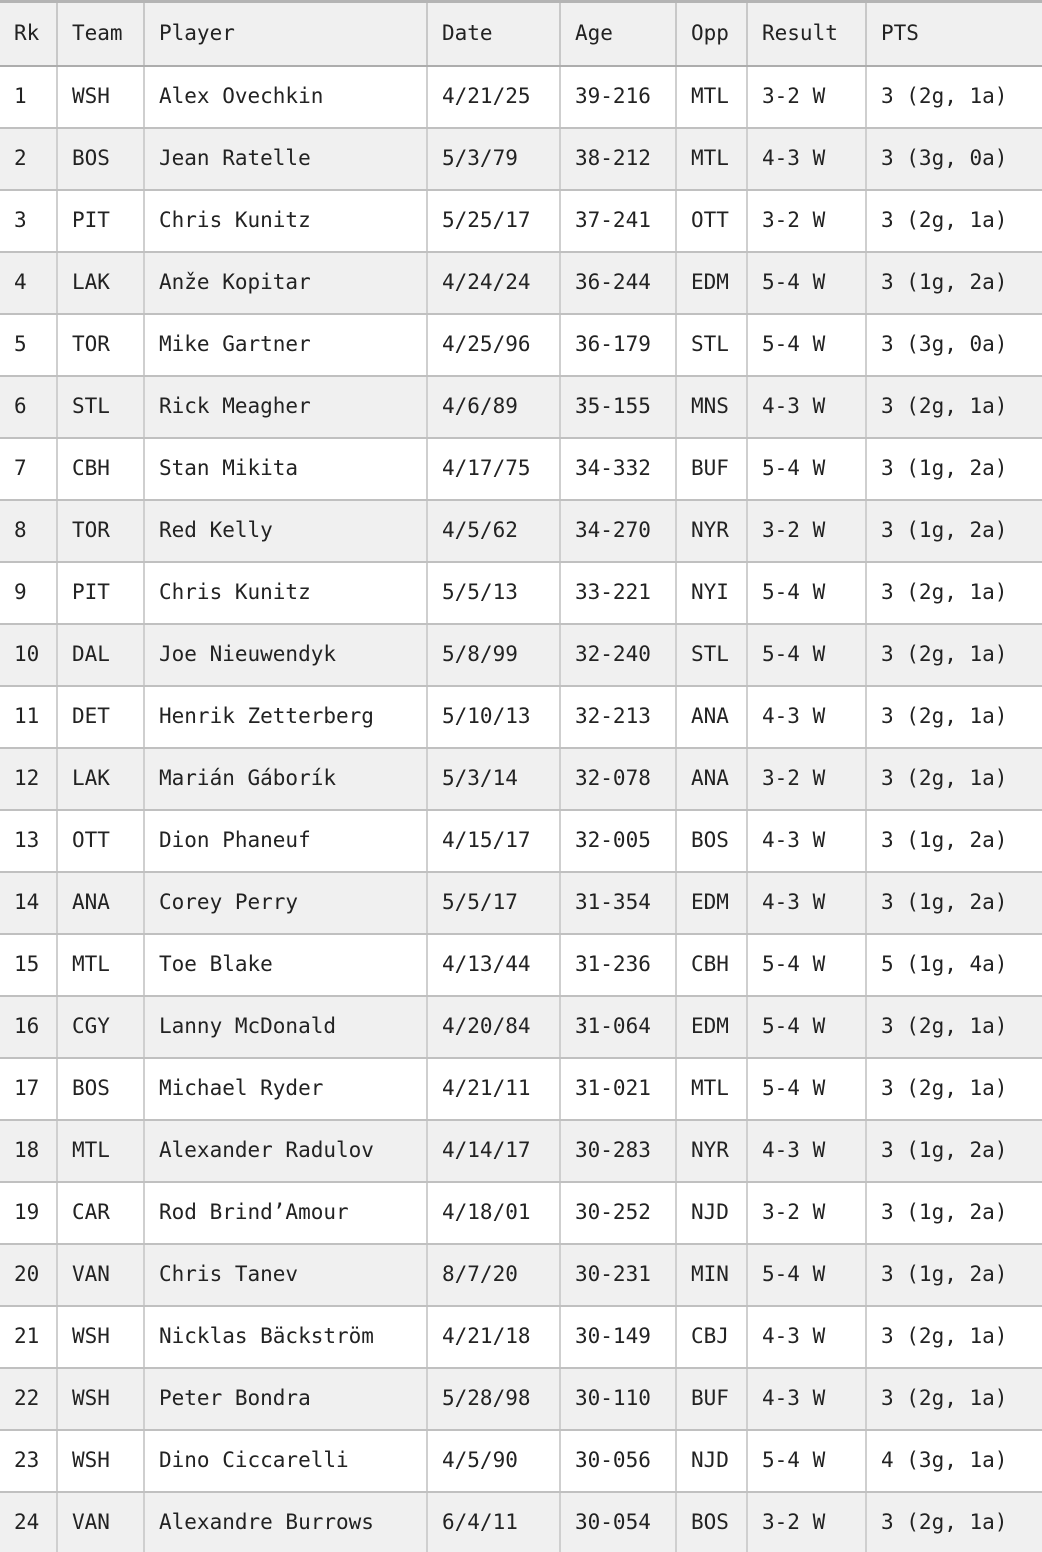  I want to click on cell-player: Toe Blake, so click(286, 965).